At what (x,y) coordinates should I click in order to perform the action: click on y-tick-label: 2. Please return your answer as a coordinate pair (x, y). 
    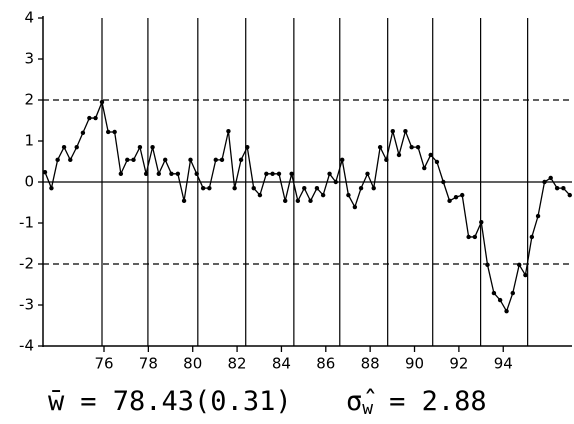
    Looking at the image, I should click on (29, 100).